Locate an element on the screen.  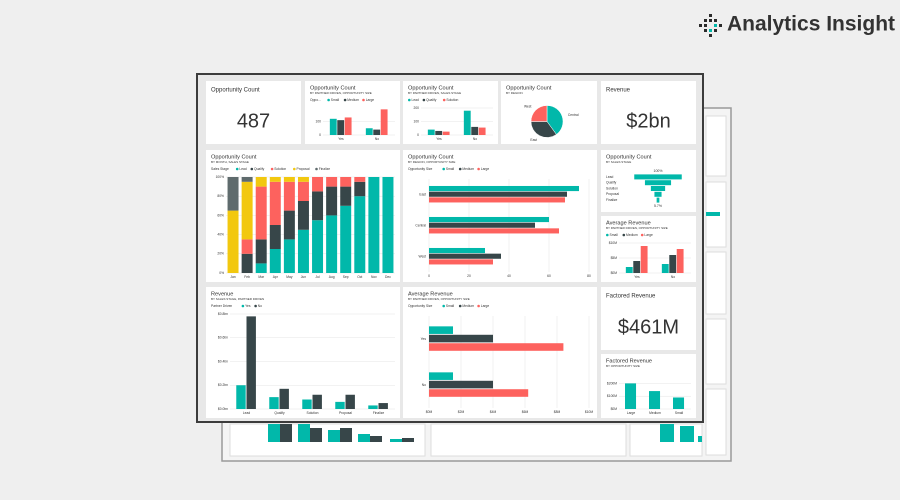
kpi-value: $2bn is located at coordinates (648, 121).